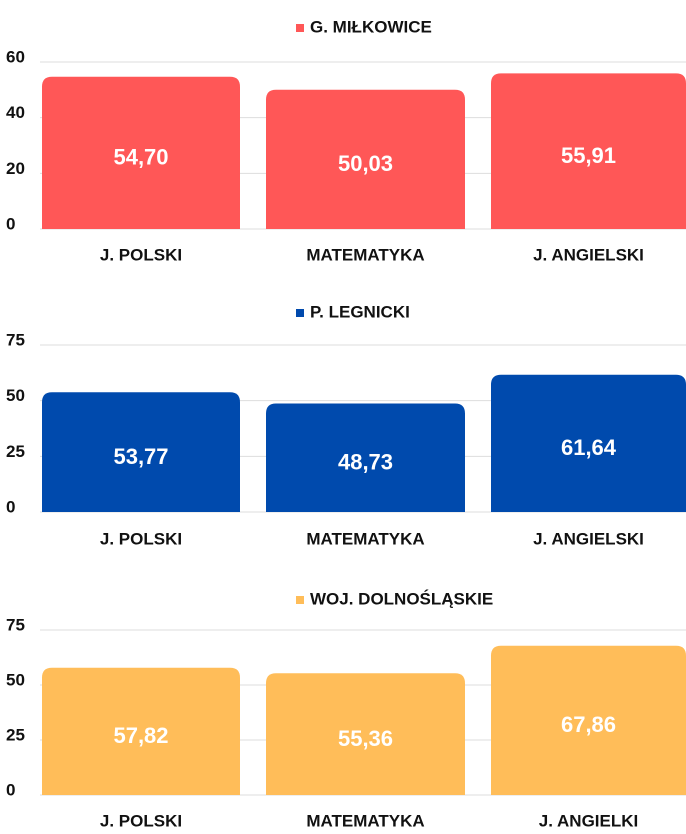 The image size is (686, 834). Describe the element at coordinates (365, 462) in the screenshot. I see `value-label: 48,73` at that location.